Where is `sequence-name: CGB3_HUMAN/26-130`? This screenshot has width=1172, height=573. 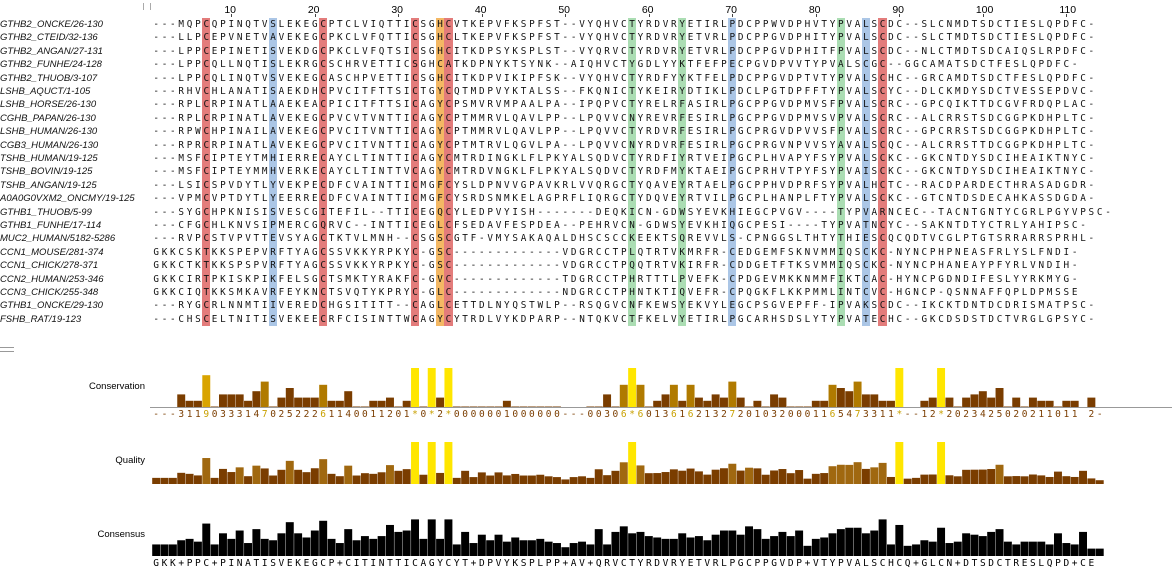 sequence-name: CGB3_HUMAN/26-130 is located at coordinates (49, 145).